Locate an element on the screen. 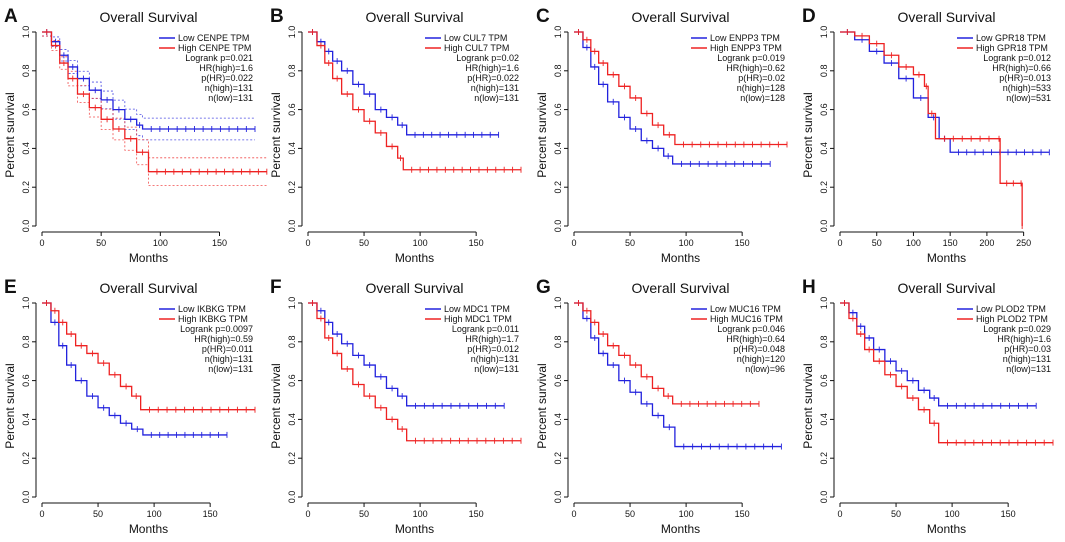 Image resolution: width=1065 pixels, height=542 pixels. stat-text: Logrank p=0.0097 is located at coordinates (216, 329).